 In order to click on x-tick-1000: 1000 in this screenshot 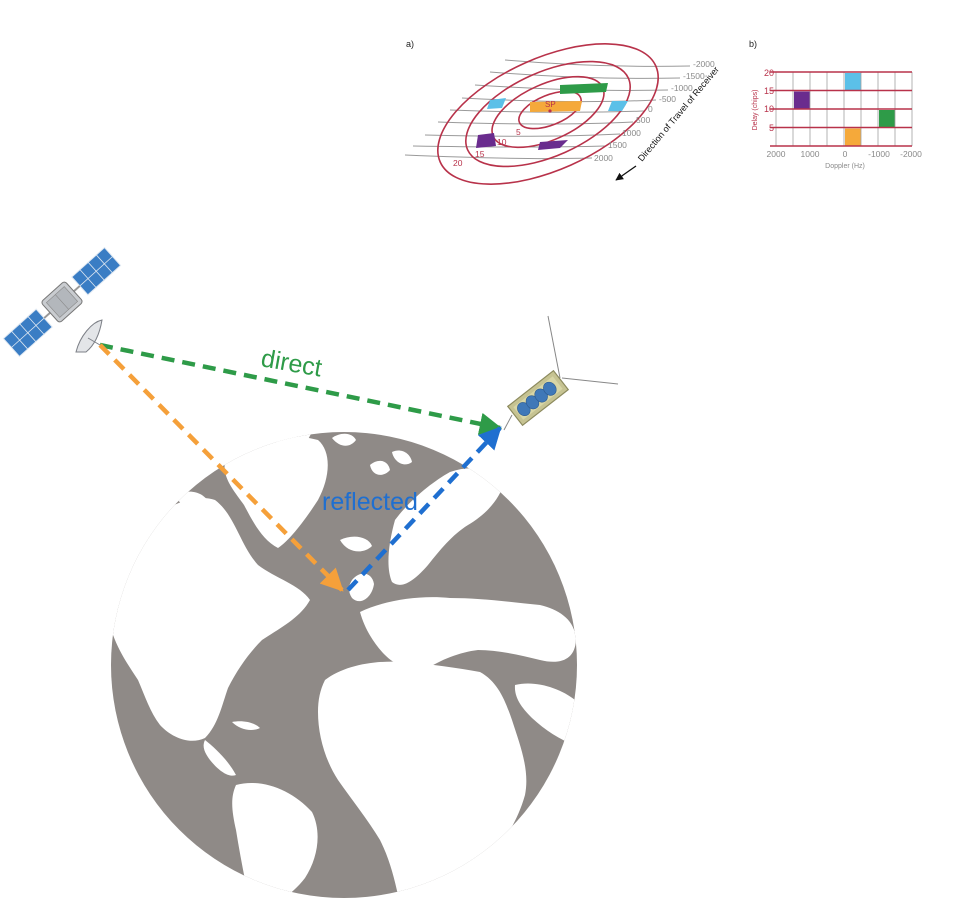, I will do `click(810, 154)`.